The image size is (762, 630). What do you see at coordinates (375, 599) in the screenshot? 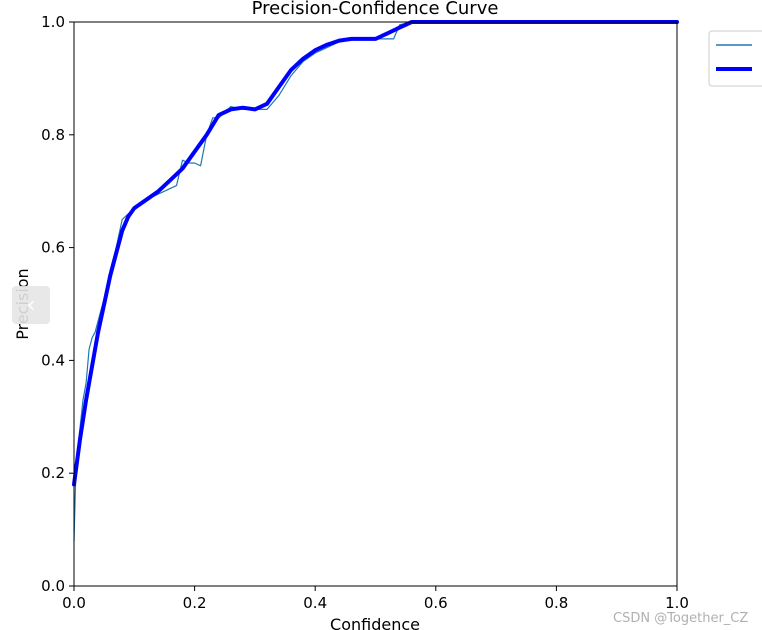
I see `x-axis-ticks: 0.0 0.2 0.4 0.6 0.8 1.0` at bounding box center [375, 599].